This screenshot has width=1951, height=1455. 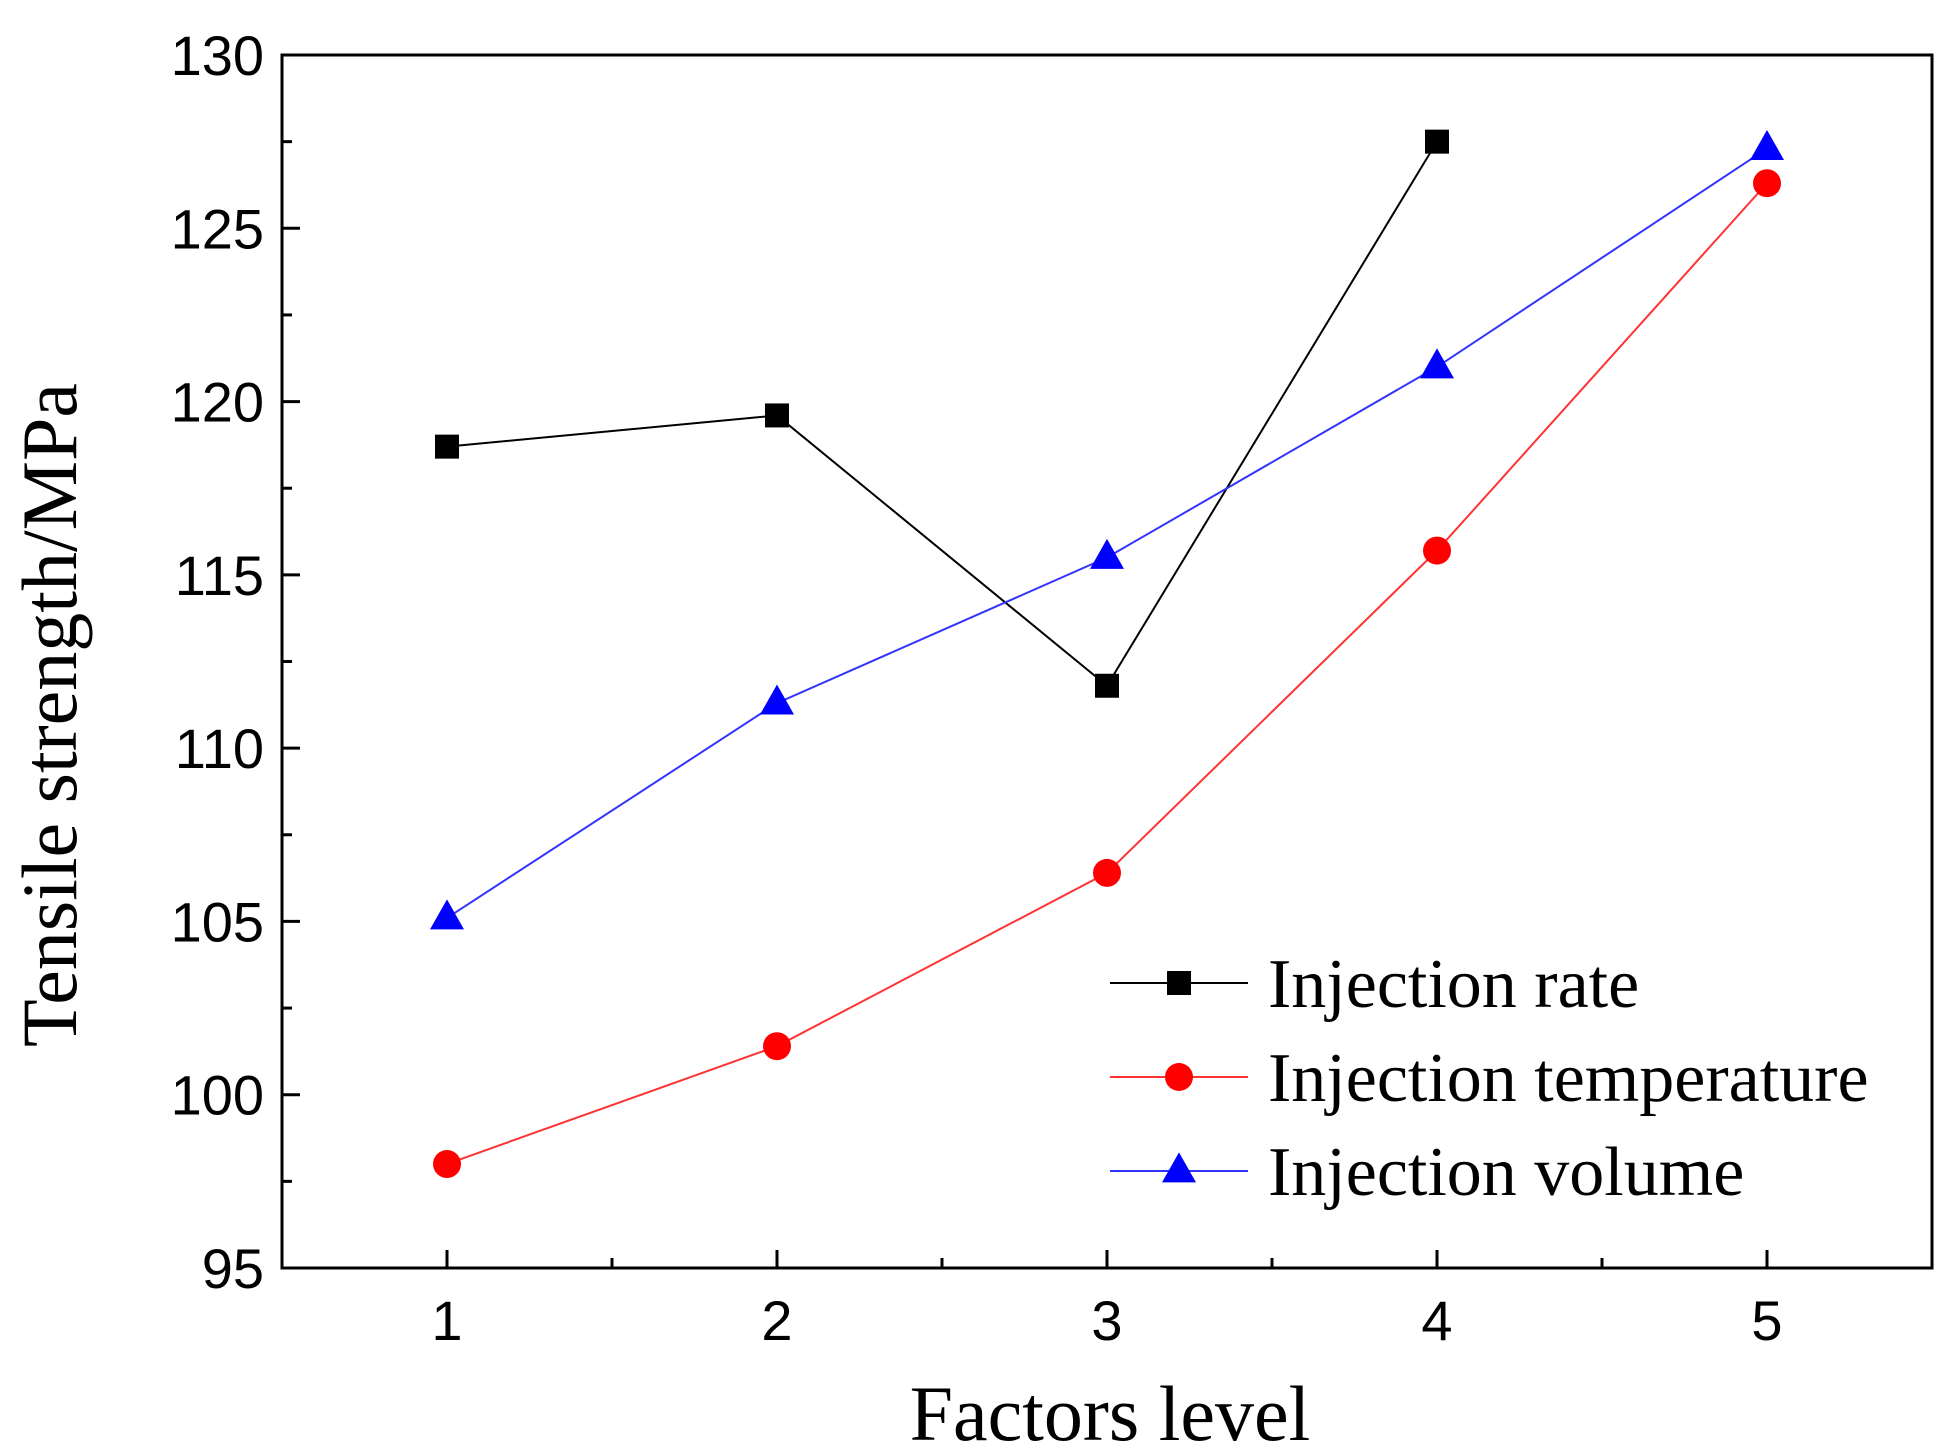 I want to click on y-tick-label: 125, so click(x=217, y=228).